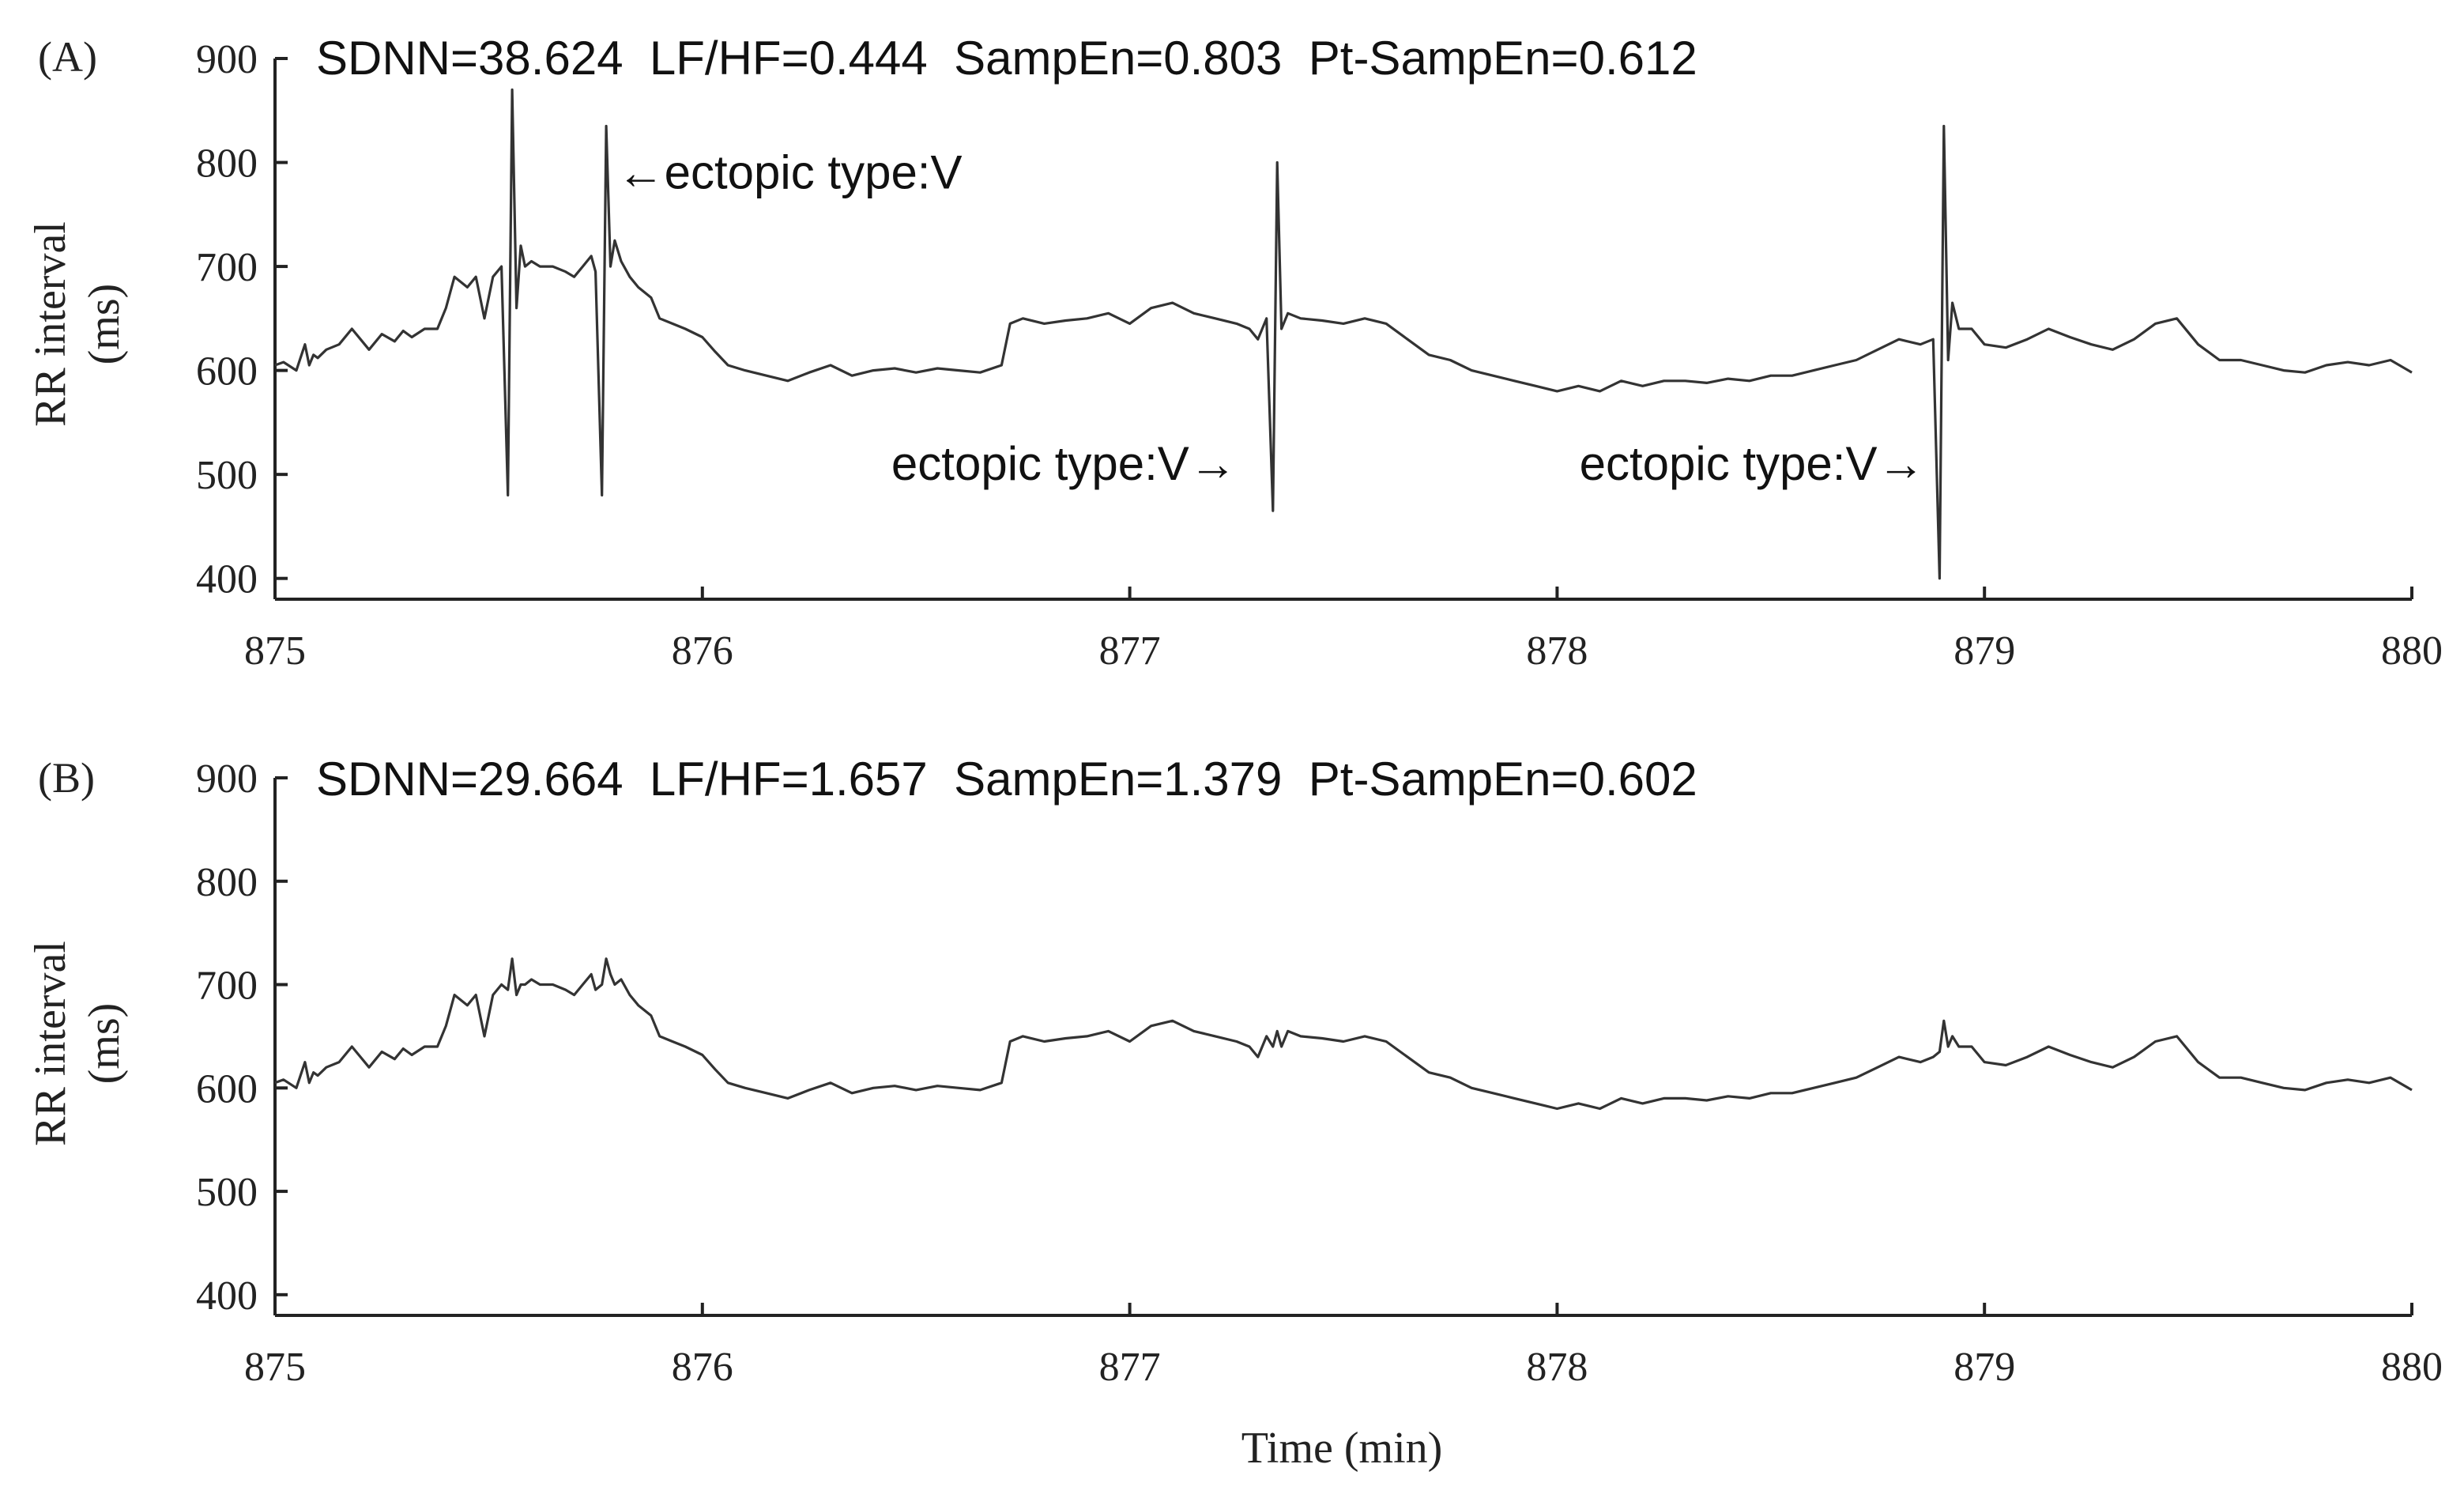 The width and height of the screenshot is (2464, 1498). What do you see at coordinates (1557, 1367) in the screenshot?
I see `panel-b-x-tick-label: 878` at bounding box center [1557, 1367].